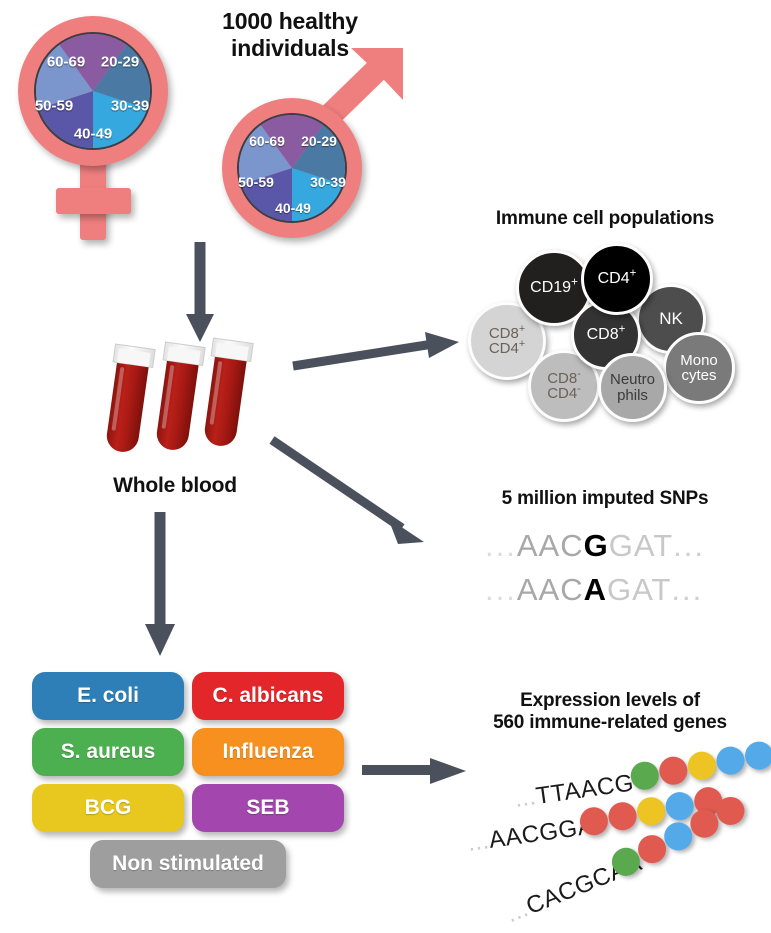 This screenshot has width=771, height=933. What do you see at coordinates (93, 201) in the screenshot?
I see `female-crossbar` at bounding box center [93, 201].